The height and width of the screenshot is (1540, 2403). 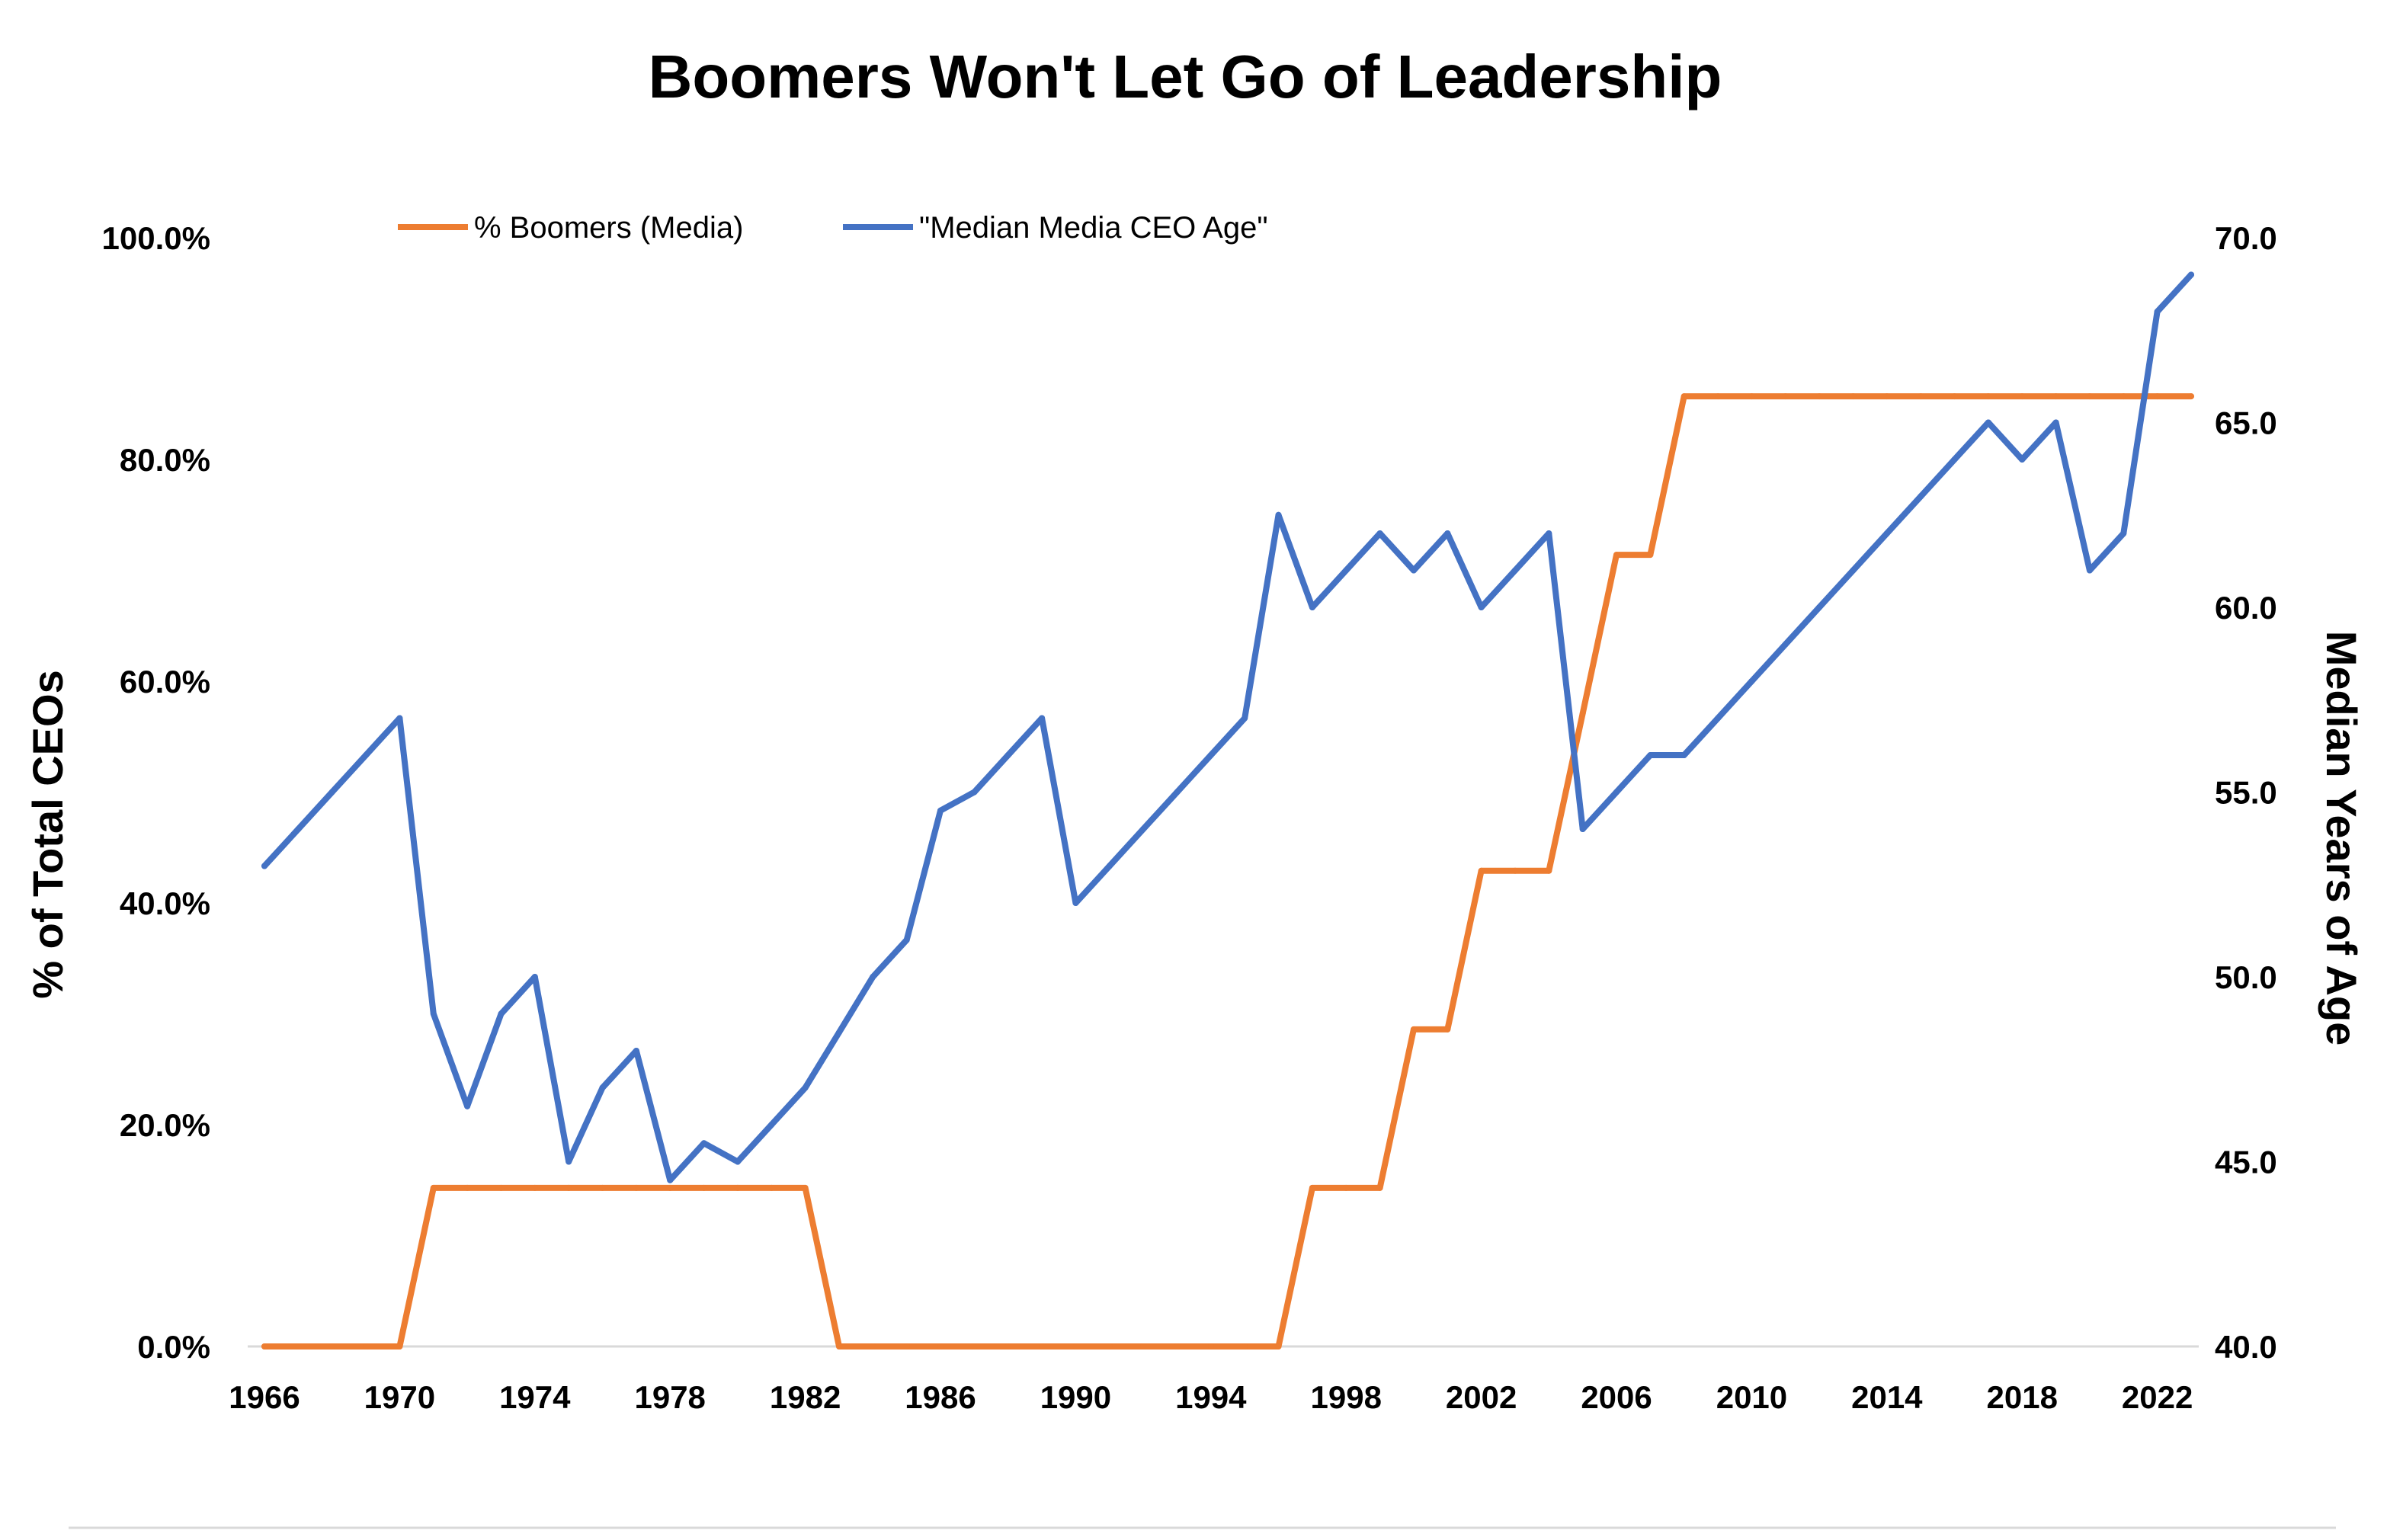 What do you see at coordinates (608, 228) in the screenshot?
I see `legend-label-boomers: % Boomers (Media)` at bounding box center [608, 228].